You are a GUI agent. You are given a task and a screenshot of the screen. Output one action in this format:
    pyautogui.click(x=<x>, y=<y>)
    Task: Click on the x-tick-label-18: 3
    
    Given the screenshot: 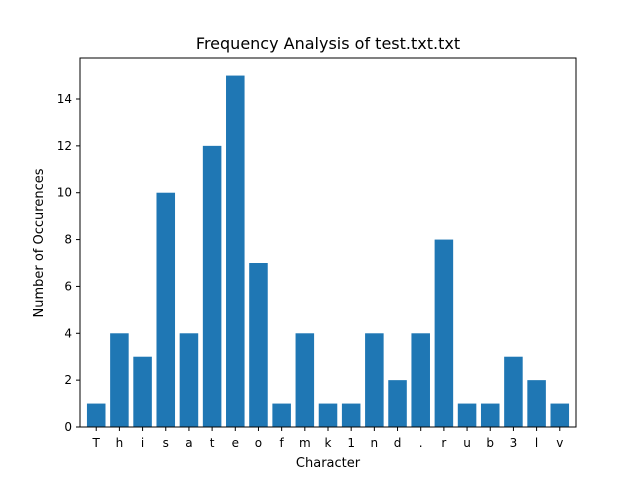 What is the action you would take?
    pyautogui.click(x=514, y=443)
    